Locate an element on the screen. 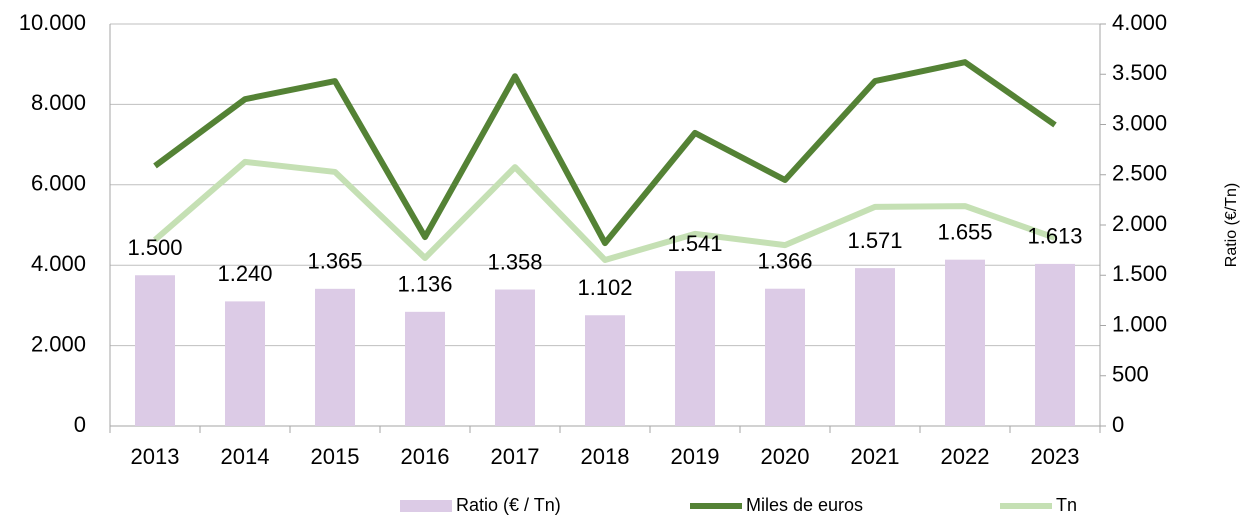 Image resolution: width=1247 pixels, height=520 pixels. x-tick-label: 2018 is located at coordinates (605, 456).